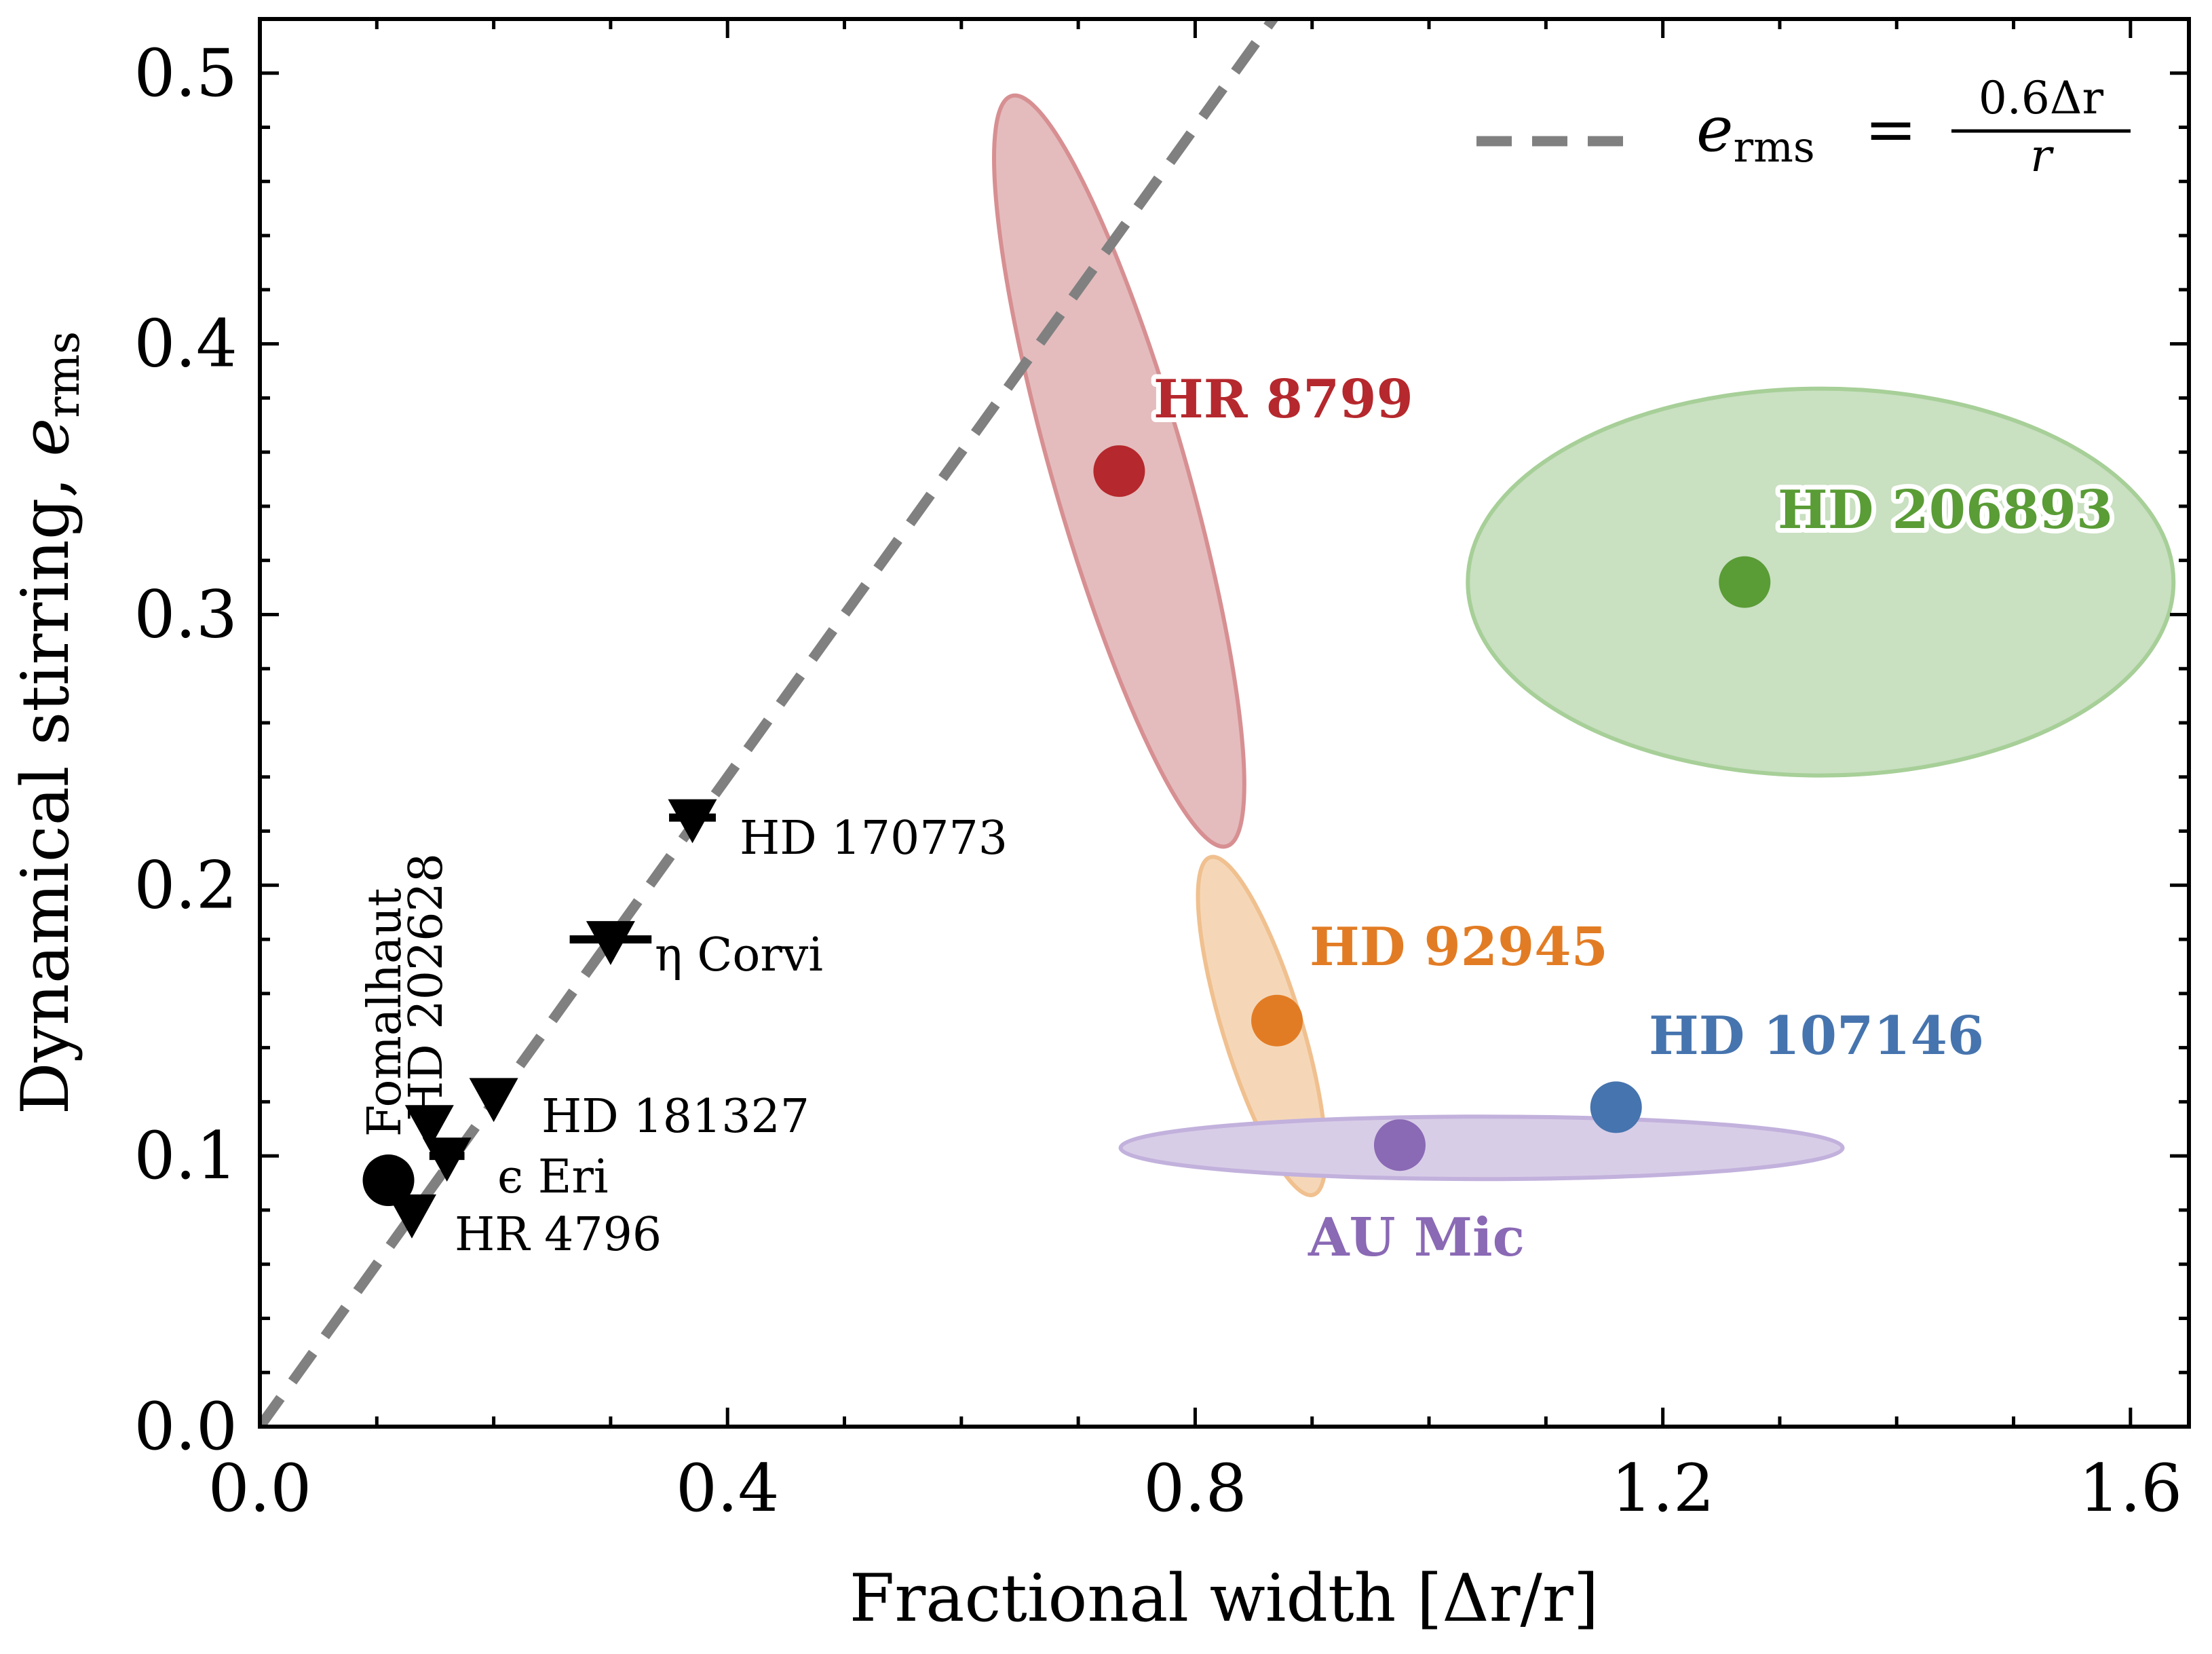 This screenshot has height=1654, width=2212. What do you see at coordinates (45, 438) in the screenshot?
I see `y-axis-label-symbol: e` at bounding box center [45, 438].